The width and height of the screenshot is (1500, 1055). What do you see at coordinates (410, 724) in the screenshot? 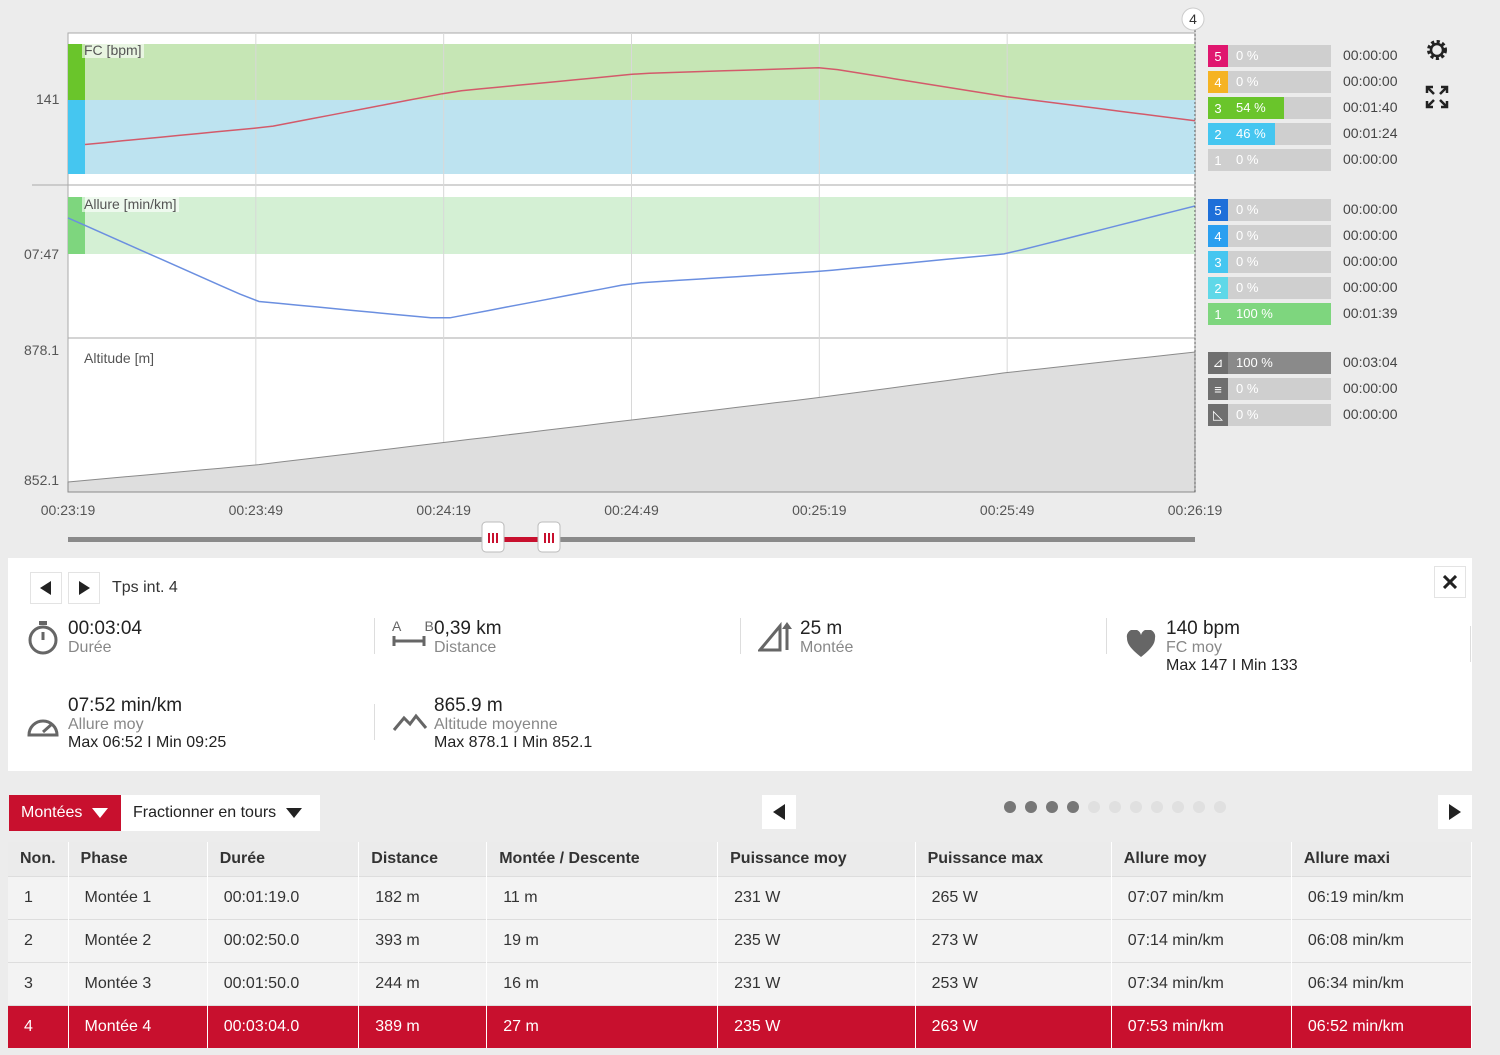
I see `mountain-icon` at bounding box center [410, 724].